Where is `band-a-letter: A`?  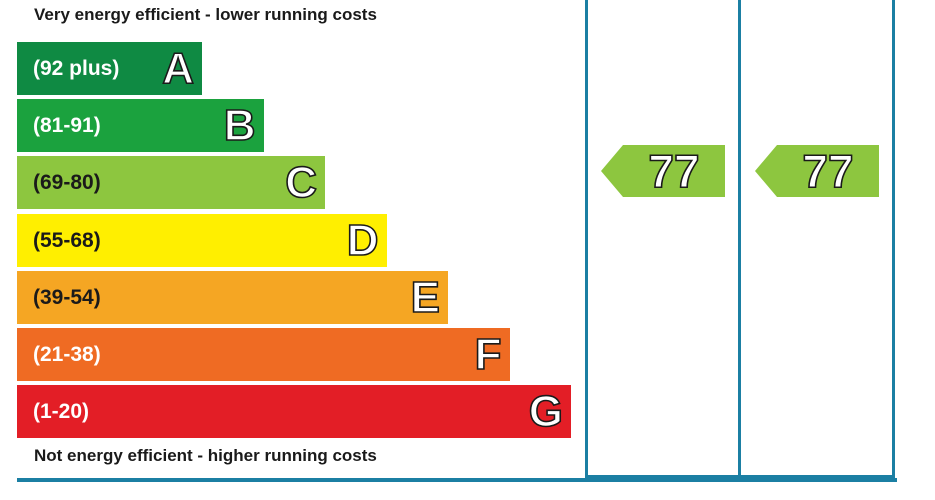
band-a-letter: A is located at coordinates (177, 68).